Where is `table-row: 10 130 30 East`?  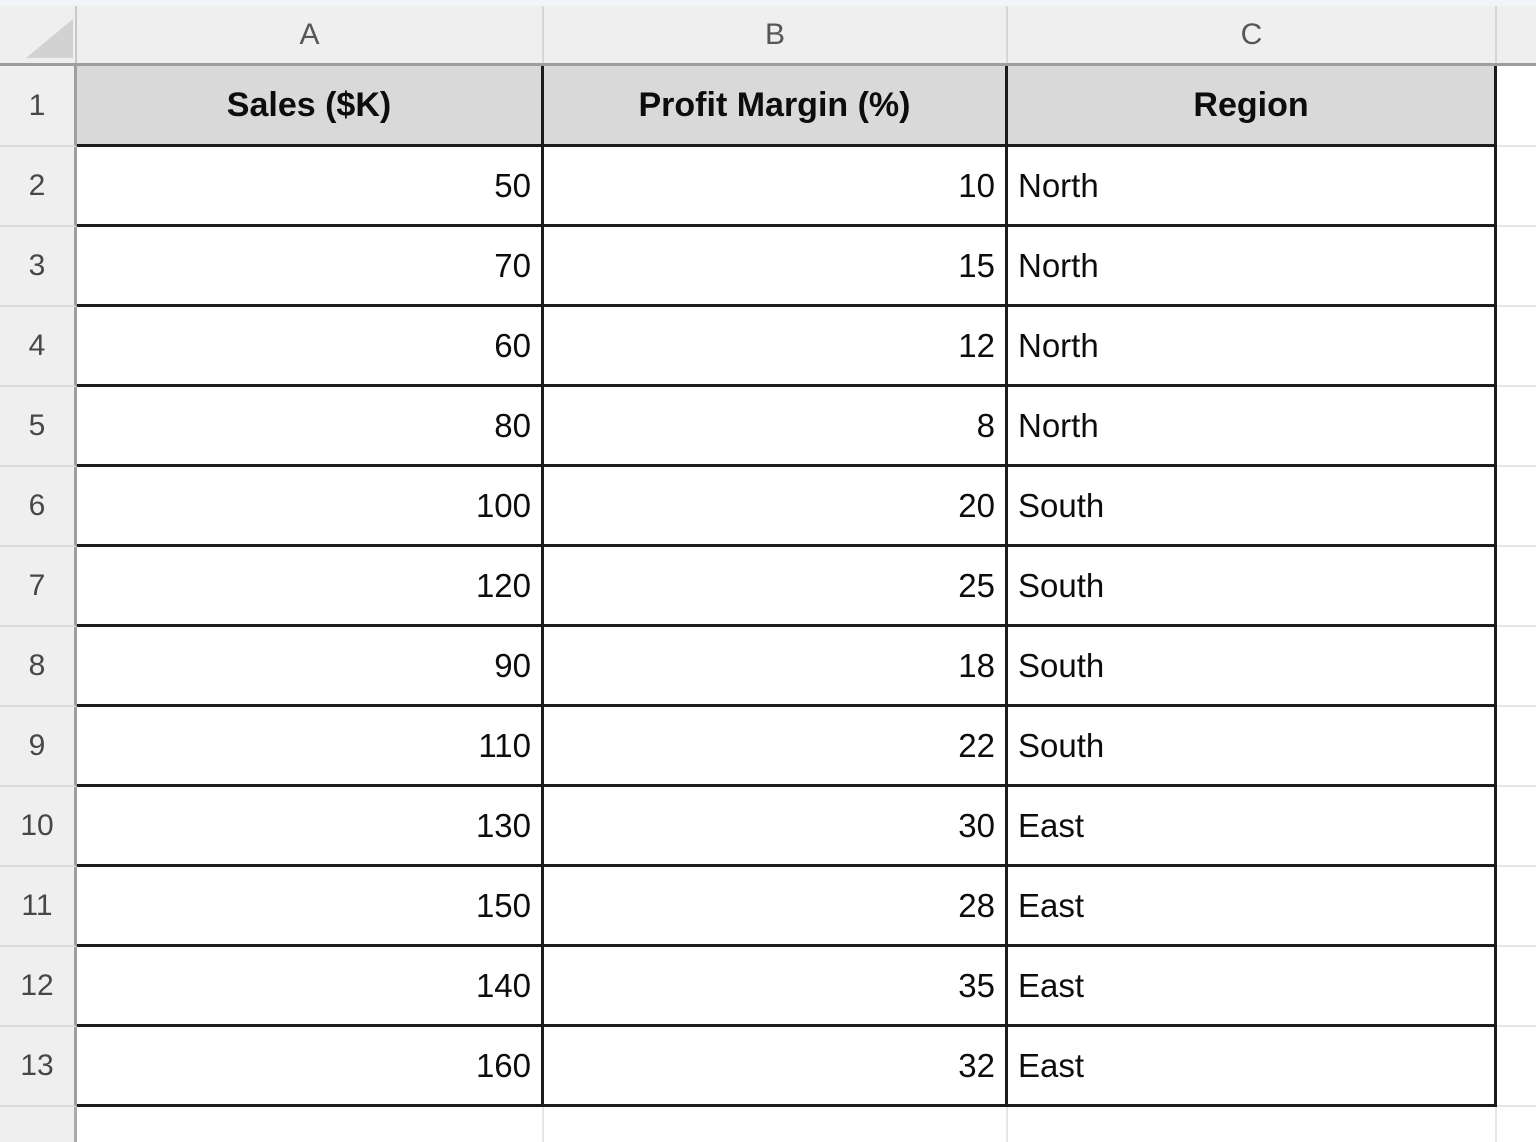 table-row: 10 130 30 East is located at coordinates (768, 827).